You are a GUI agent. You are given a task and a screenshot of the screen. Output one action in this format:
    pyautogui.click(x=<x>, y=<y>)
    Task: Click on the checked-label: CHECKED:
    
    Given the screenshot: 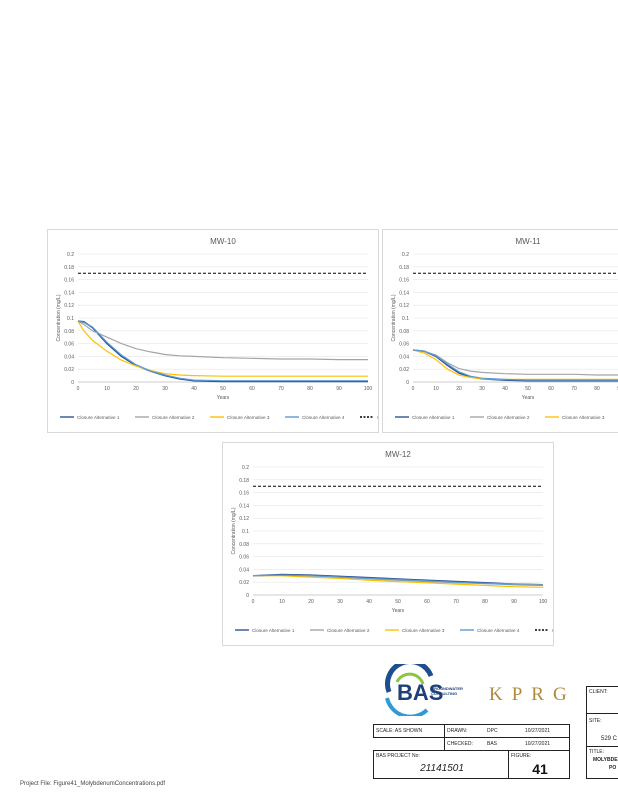 What is the action you would take?
    pyautogui.click(x=460, y=744)
    